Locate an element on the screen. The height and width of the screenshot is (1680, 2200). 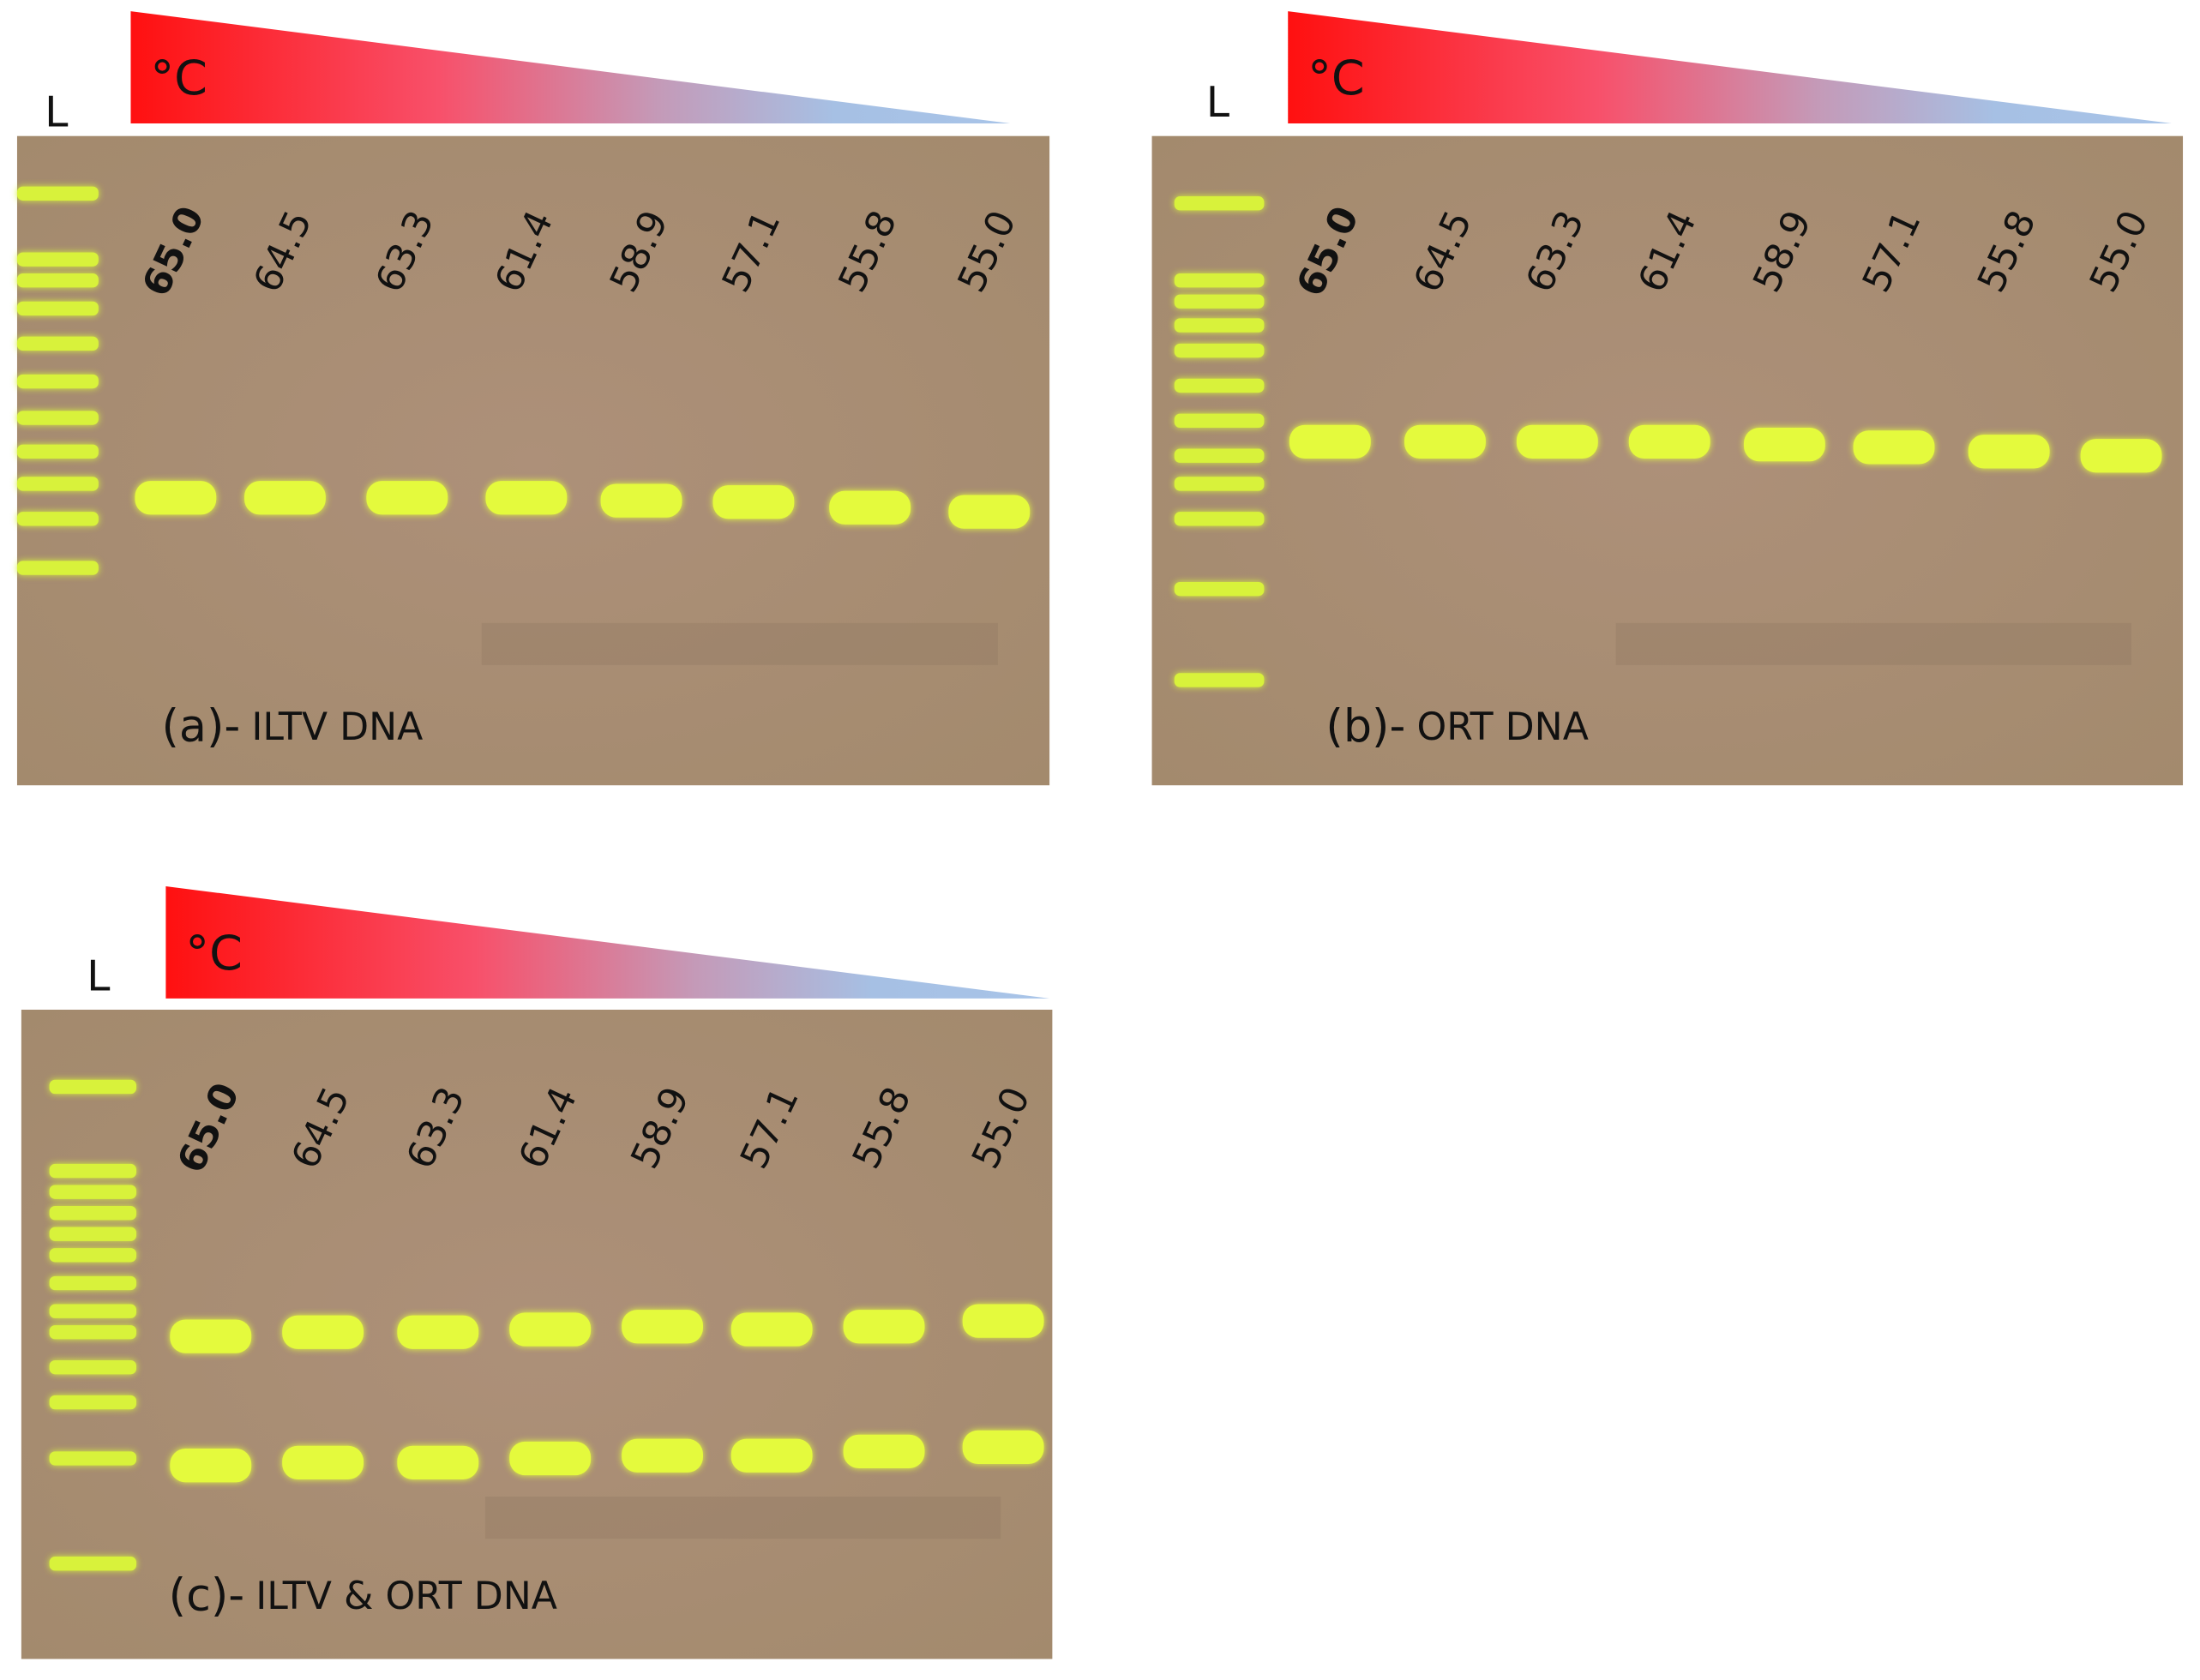
caption: (b)- ORT DNA is located at coordinates (1457, 726).